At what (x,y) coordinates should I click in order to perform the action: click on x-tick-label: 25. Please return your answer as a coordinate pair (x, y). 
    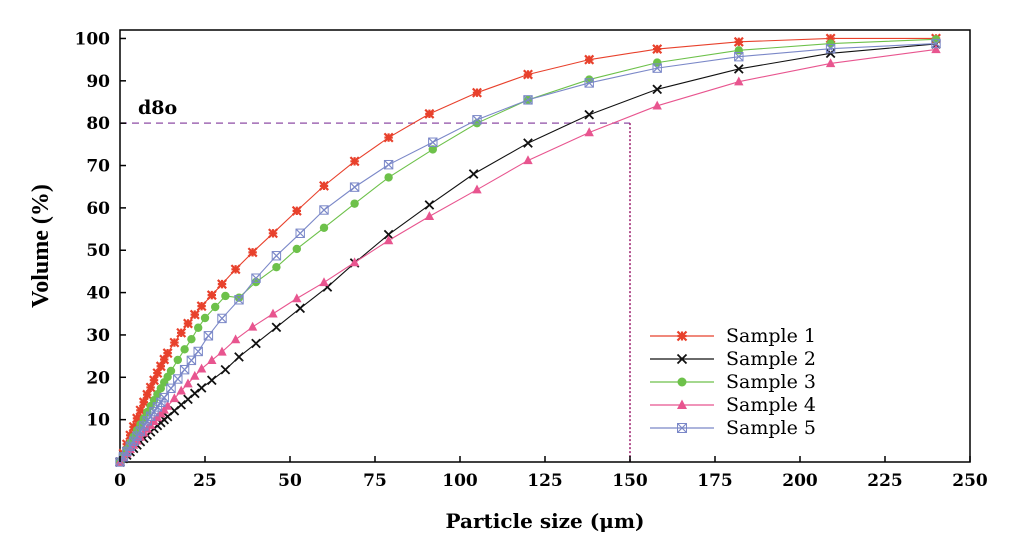
    Looking at the image, I should click on (205, 481).